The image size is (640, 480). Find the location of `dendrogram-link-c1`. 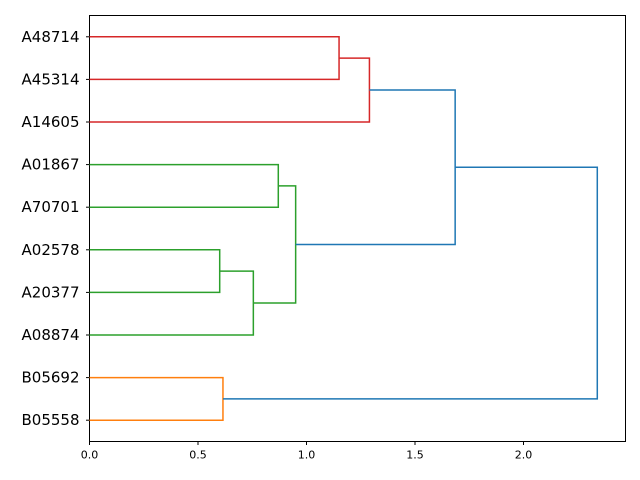

dendrogram-link-c1 is located at coordinates (214, 58).